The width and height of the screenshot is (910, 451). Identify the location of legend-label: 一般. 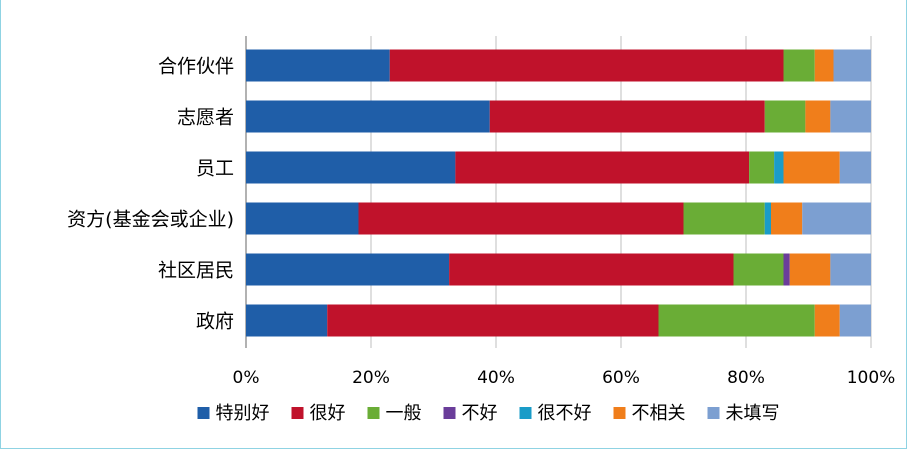
(404, 413).